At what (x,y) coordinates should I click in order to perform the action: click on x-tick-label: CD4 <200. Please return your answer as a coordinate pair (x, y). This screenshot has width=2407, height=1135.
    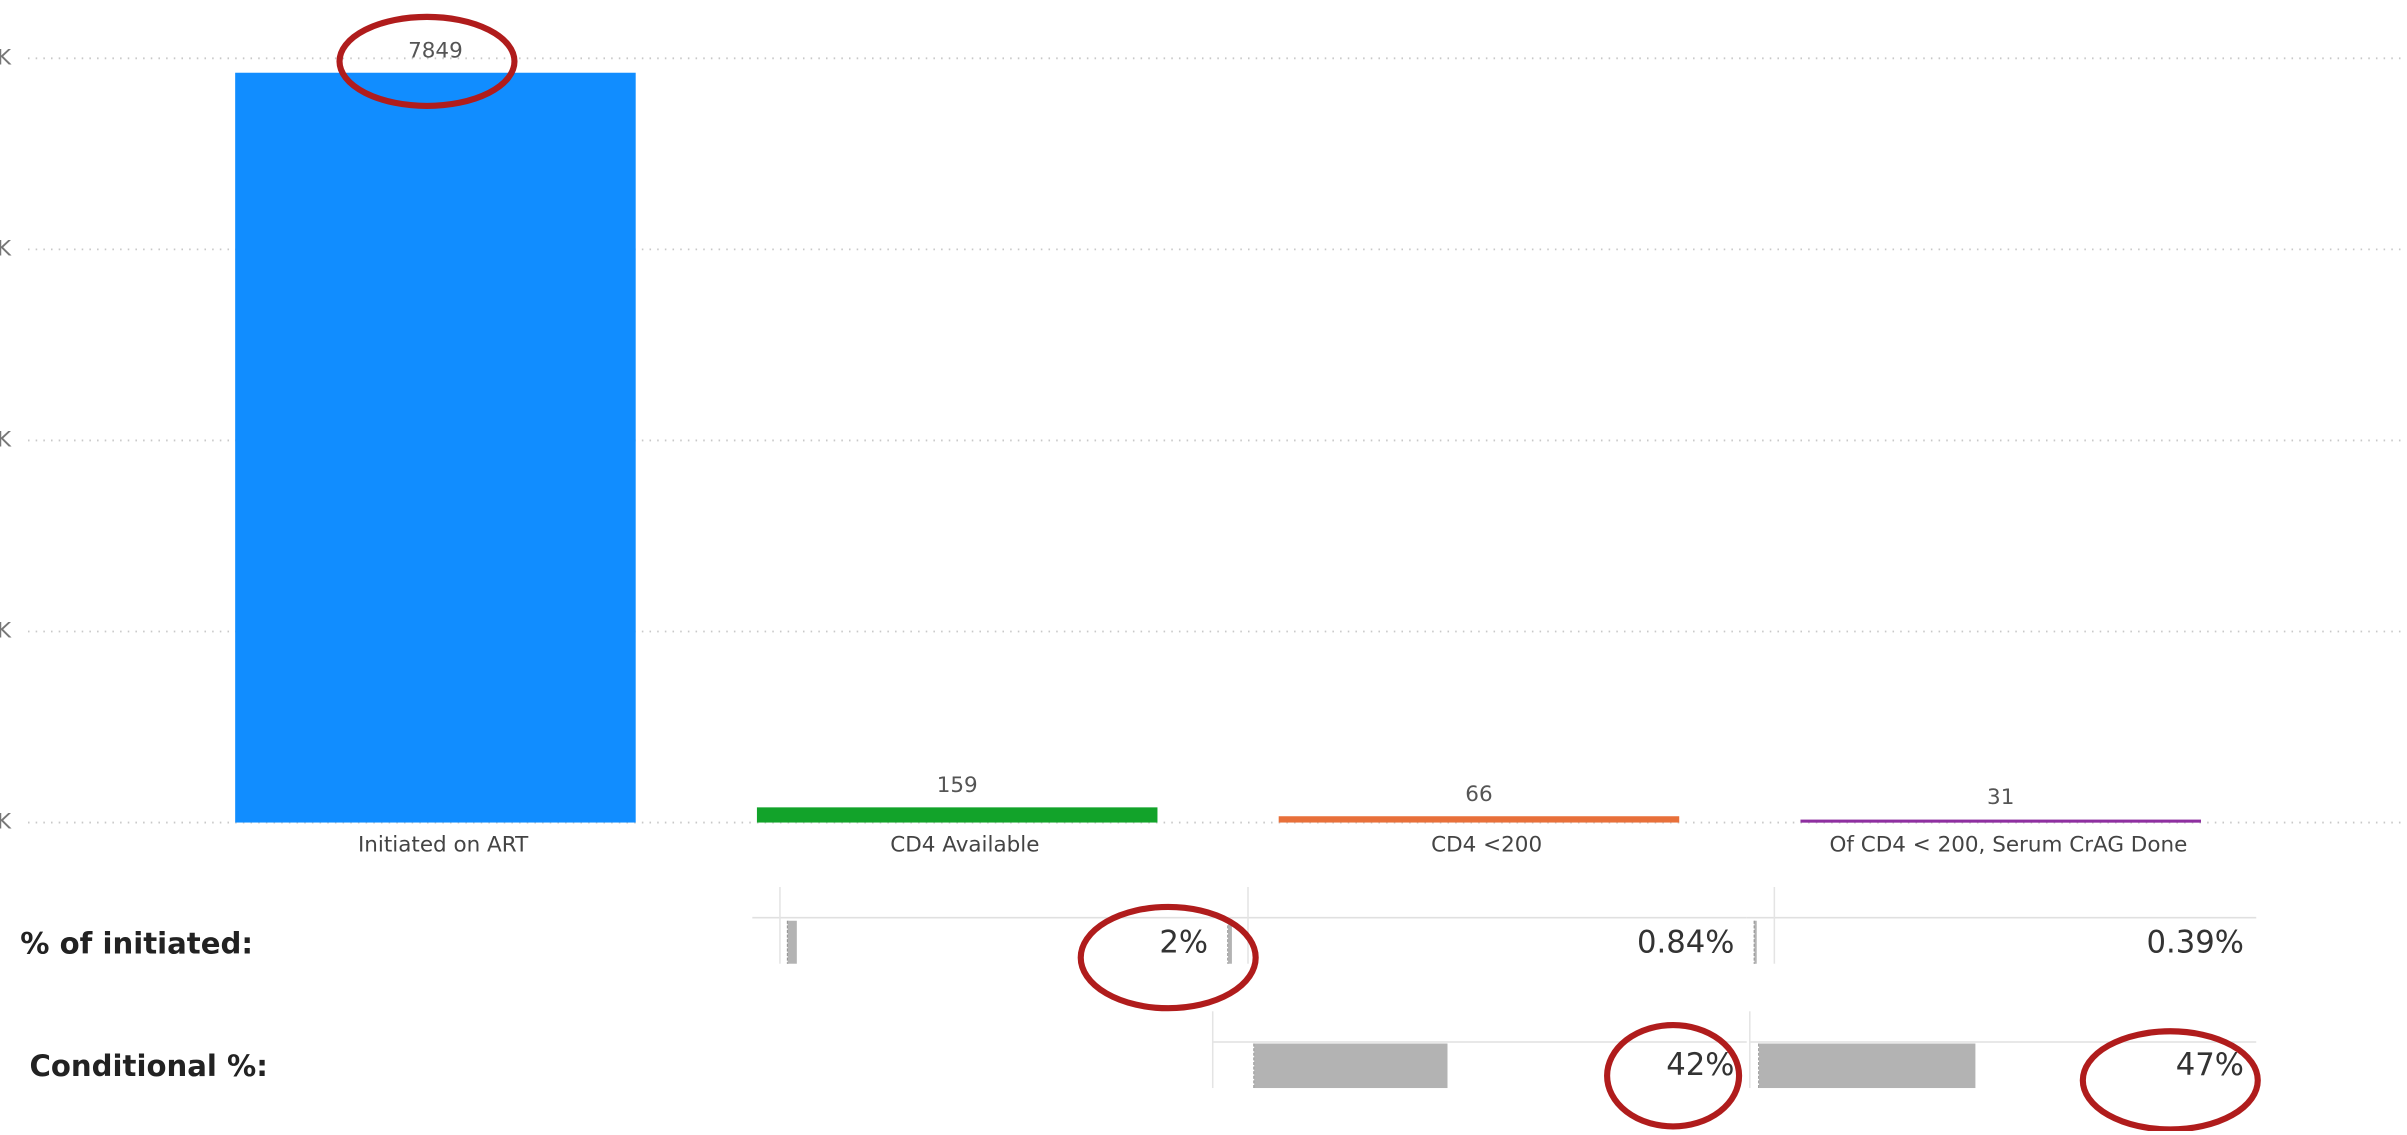
    Looking at the image, I should click on (1486, 845).